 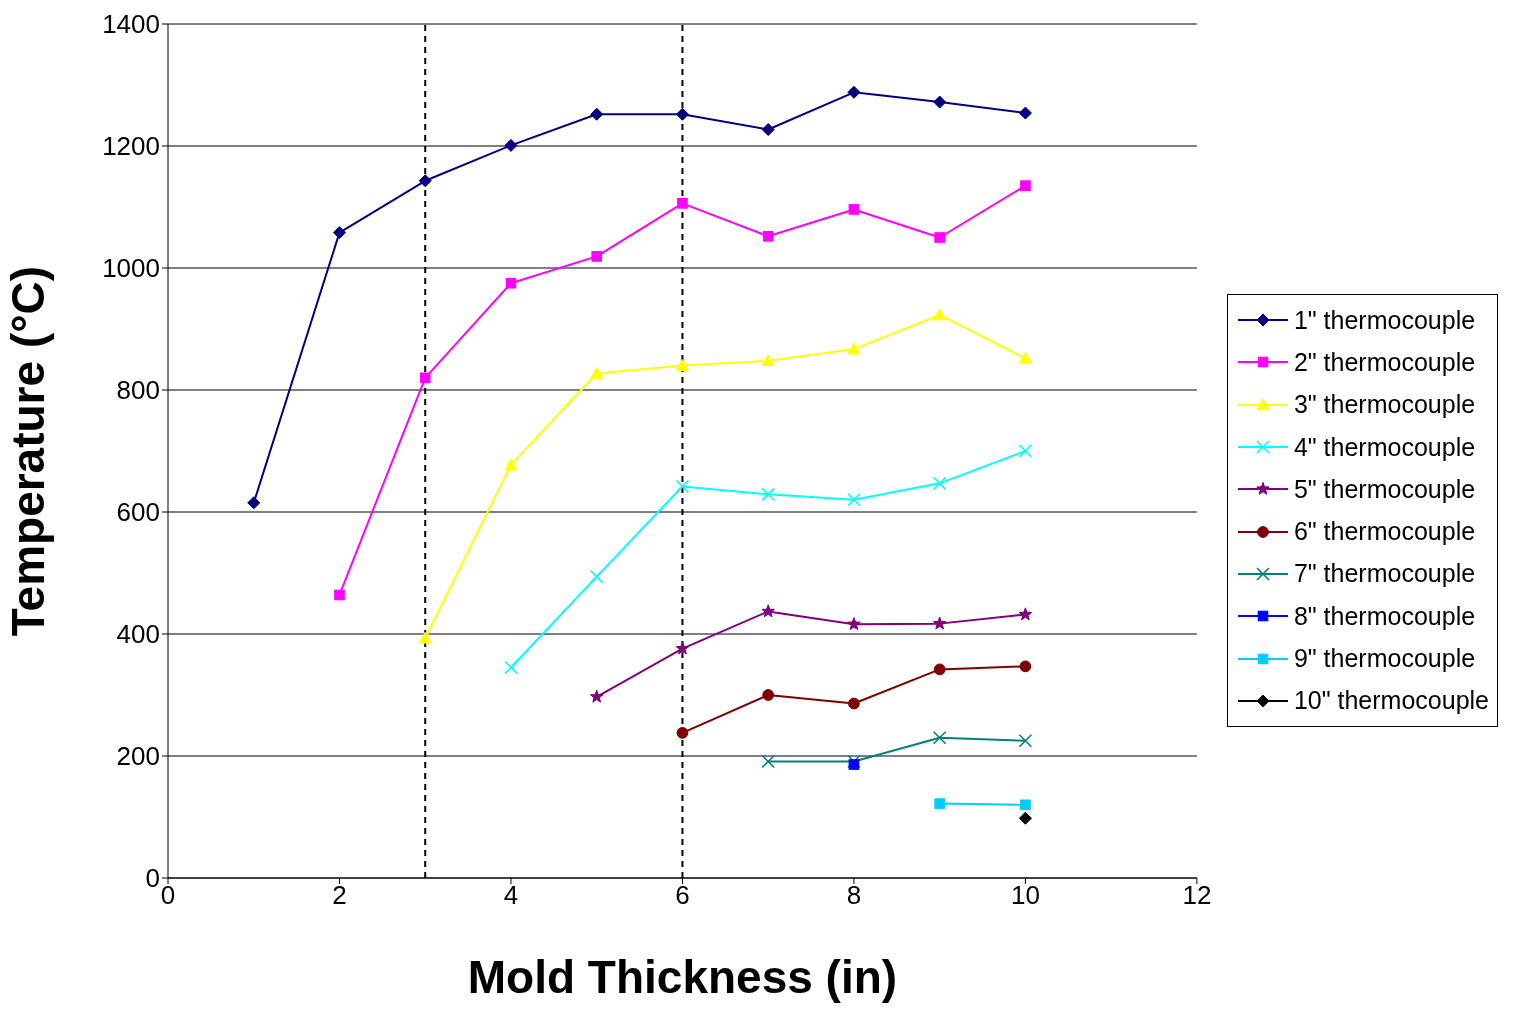 What do you see at coordinates (511, 895) in the screenshot?
I see `x-tick-label: 4` at bounding box center [511, 895].